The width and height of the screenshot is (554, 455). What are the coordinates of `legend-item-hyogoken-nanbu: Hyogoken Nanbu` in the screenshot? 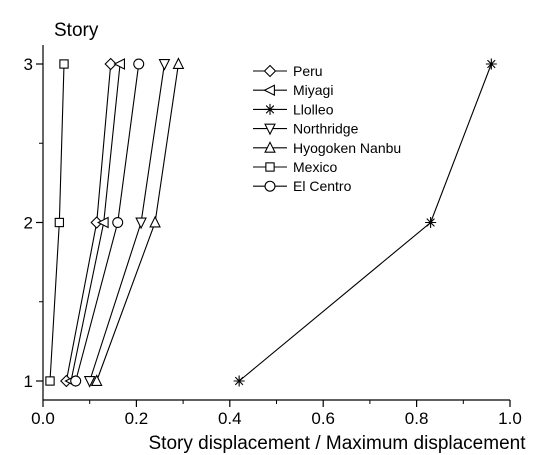 It's located at (327, 148).